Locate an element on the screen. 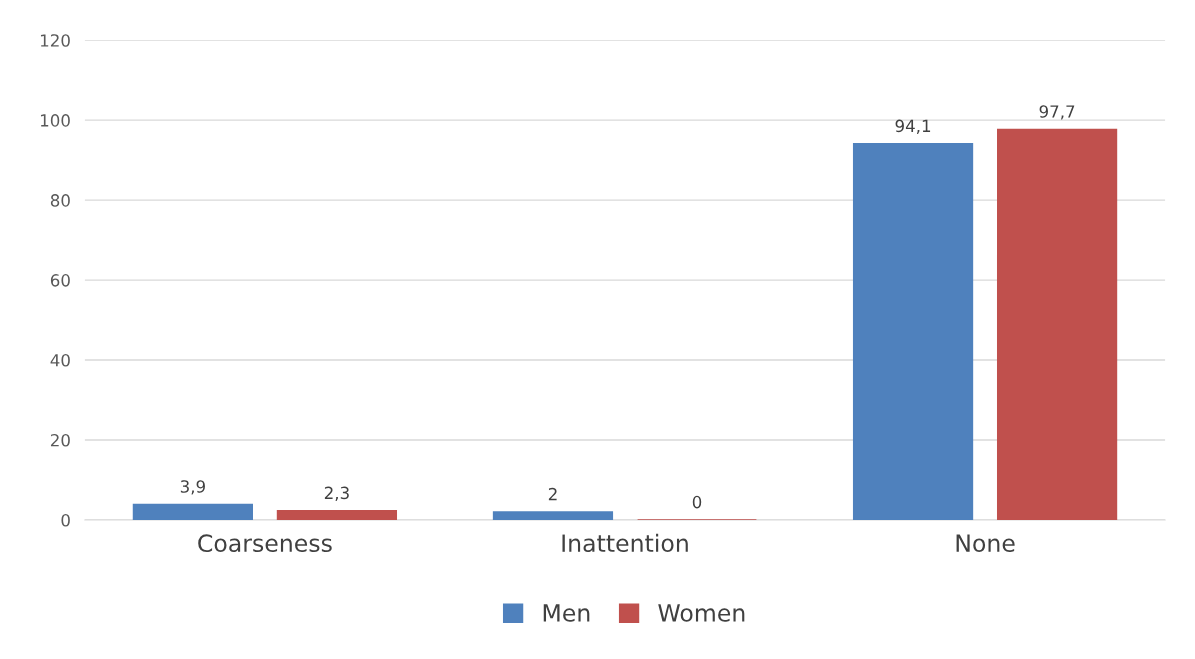 The width and height of the screenshot is (1195, 659). data-label: 2,3 is located at coordinates (336, 493).